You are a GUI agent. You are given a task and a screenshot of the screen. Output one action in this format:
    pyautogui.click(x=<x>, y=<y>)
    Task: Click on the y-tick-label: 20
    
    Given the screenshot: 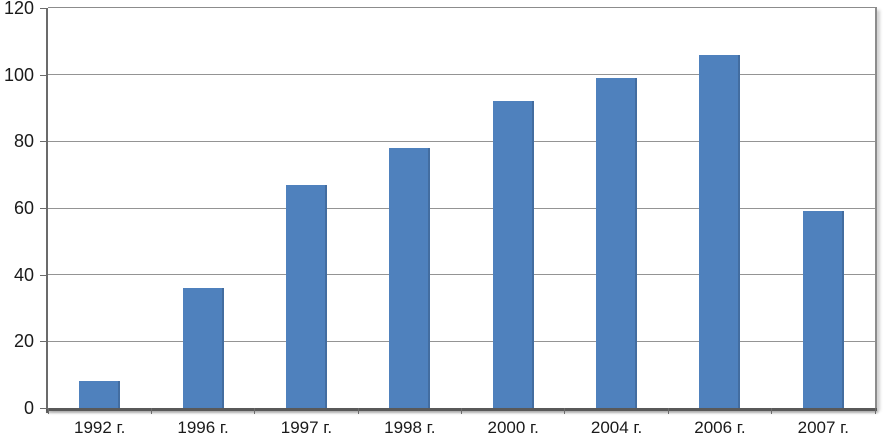 What is the action you would take?
    pyautogui.click(x=23, y=341)
    